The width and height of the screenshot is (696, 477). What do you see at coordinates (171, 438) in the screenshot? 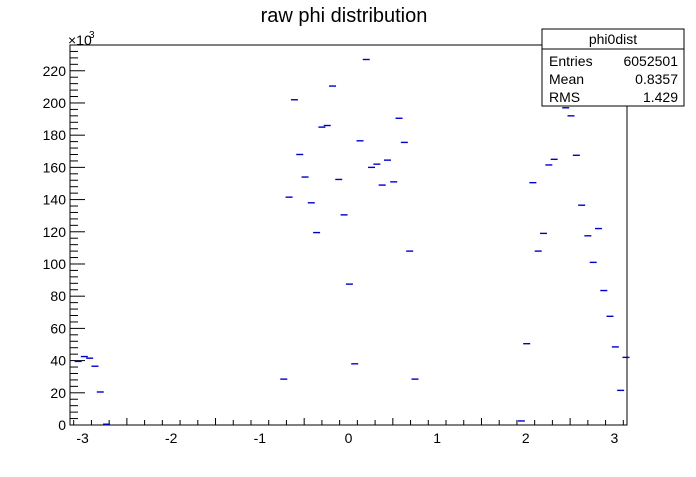
I see `x-tick-label: -2` at bounding box center [171, 438].